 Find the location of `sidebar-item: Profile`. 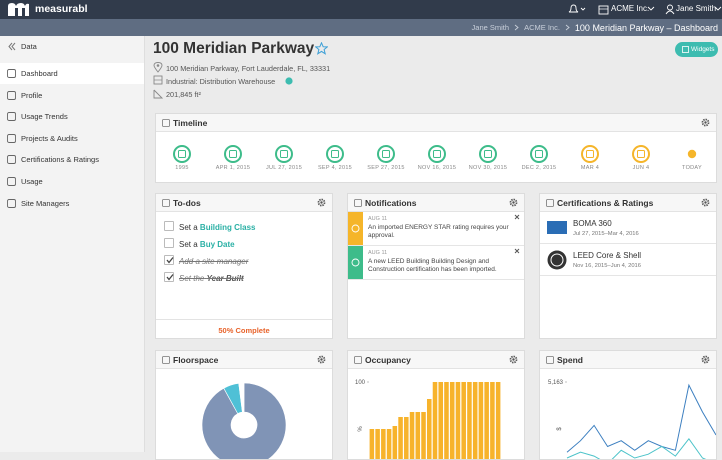

sidebar-item: Profile is located at coordinates (72, 95).